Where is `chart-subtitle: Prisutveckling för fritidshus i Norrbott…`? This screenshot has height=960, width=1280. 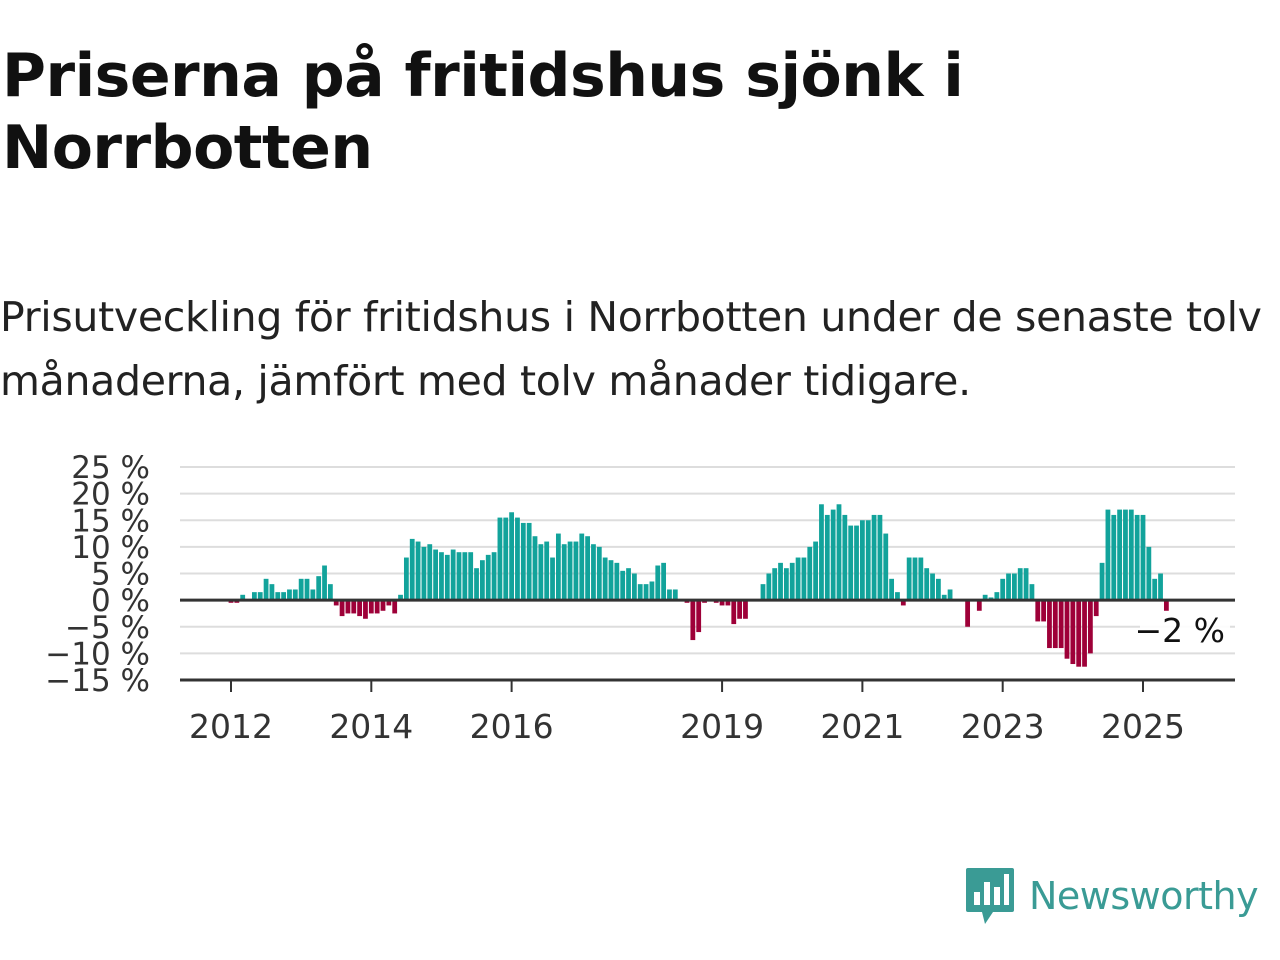
chart-subtitle: Prisutveckling för fritidshus i Norrbott… is located at coordinates (631, 349).